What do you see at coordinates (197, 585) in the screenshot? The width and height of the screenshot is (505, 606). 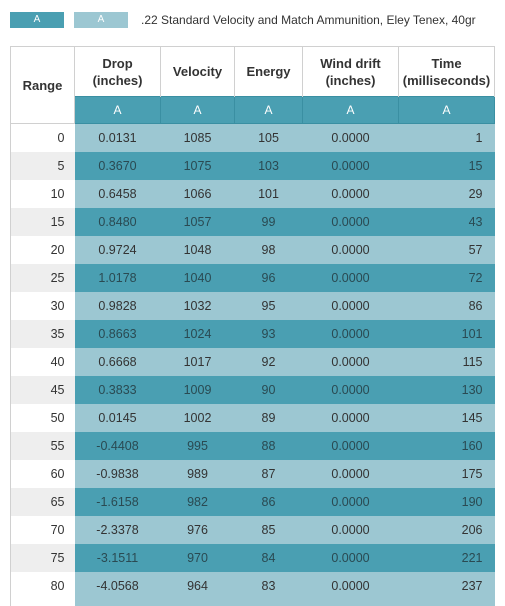 I see `cell-velocity: 964` at bounding box center [197, 585].